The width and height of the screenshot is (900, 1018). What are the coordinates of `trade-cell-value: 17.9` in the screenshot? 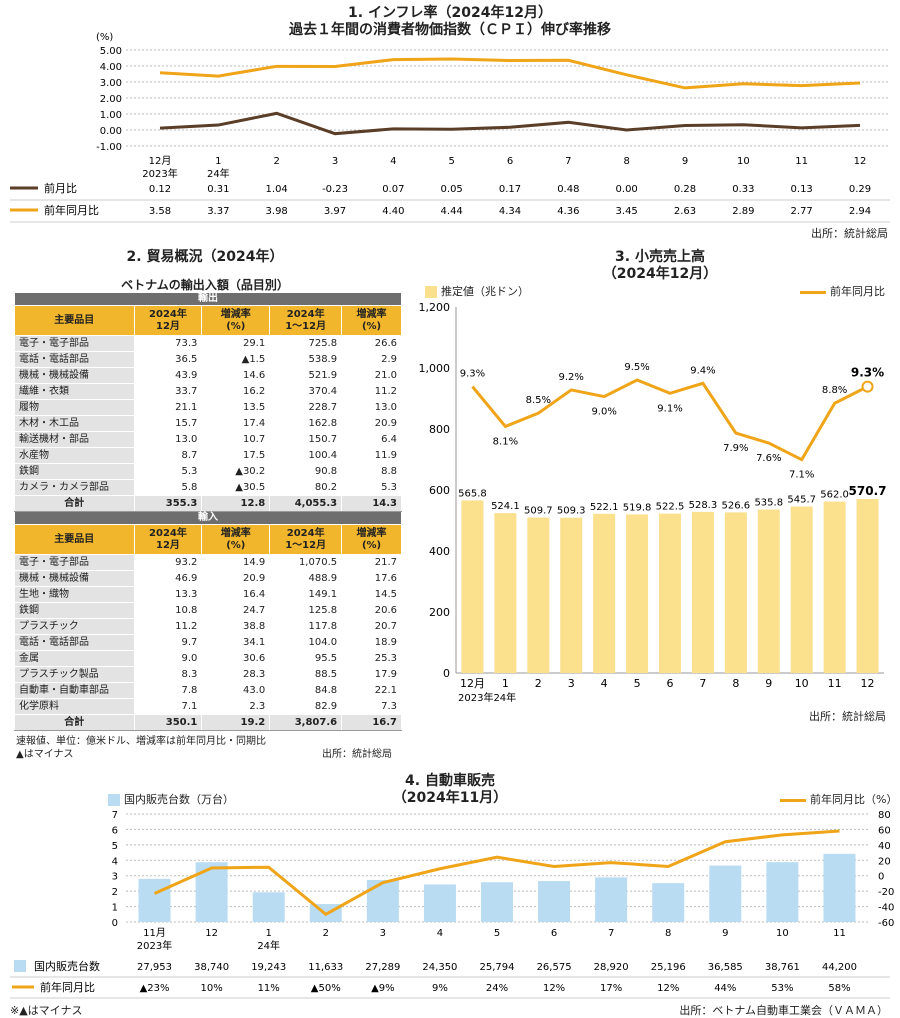 It's located at (371, 674).